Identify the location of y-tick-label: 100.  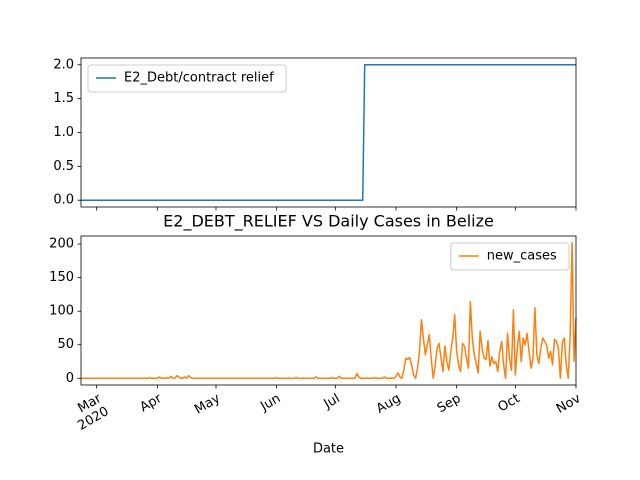
(61, 311).